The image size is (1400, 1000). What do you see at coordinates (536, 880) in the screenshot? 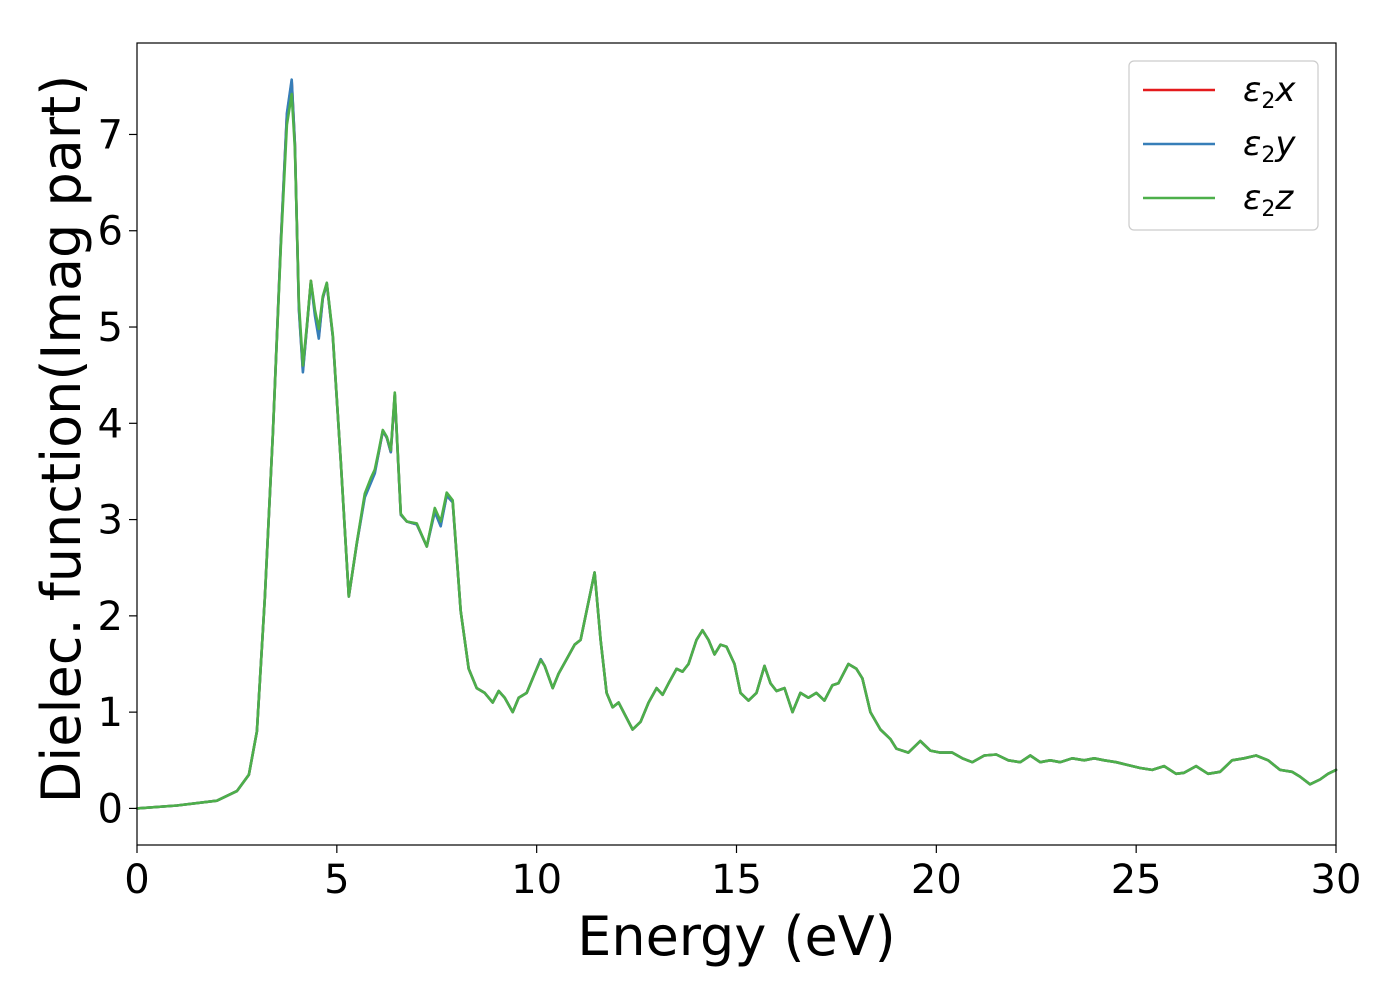
I see `x-tick-label: 10` at bounding box center [536, 880].